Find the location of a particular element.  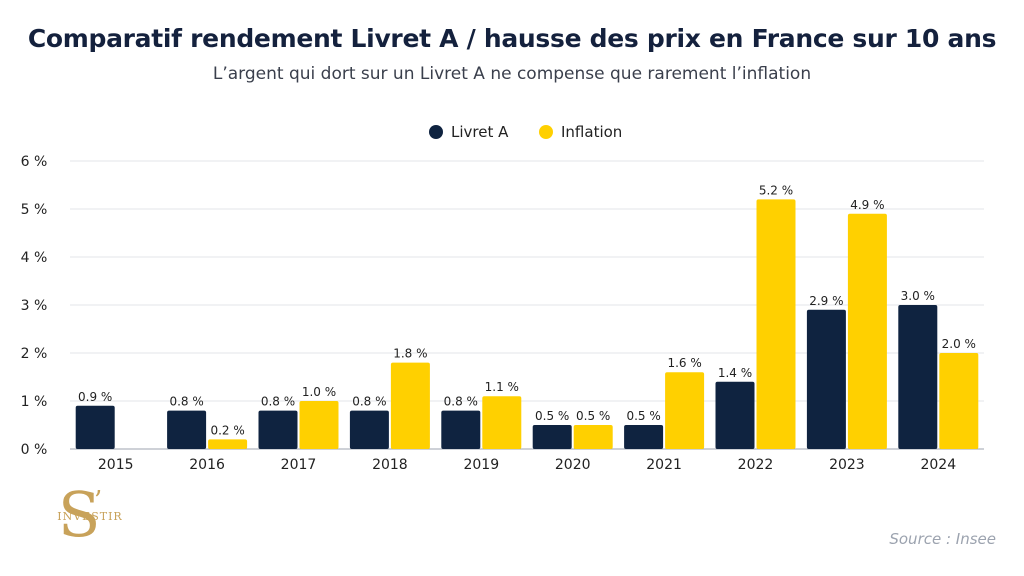

x-tick-label: 2015 is located at coordinates (116, 465).